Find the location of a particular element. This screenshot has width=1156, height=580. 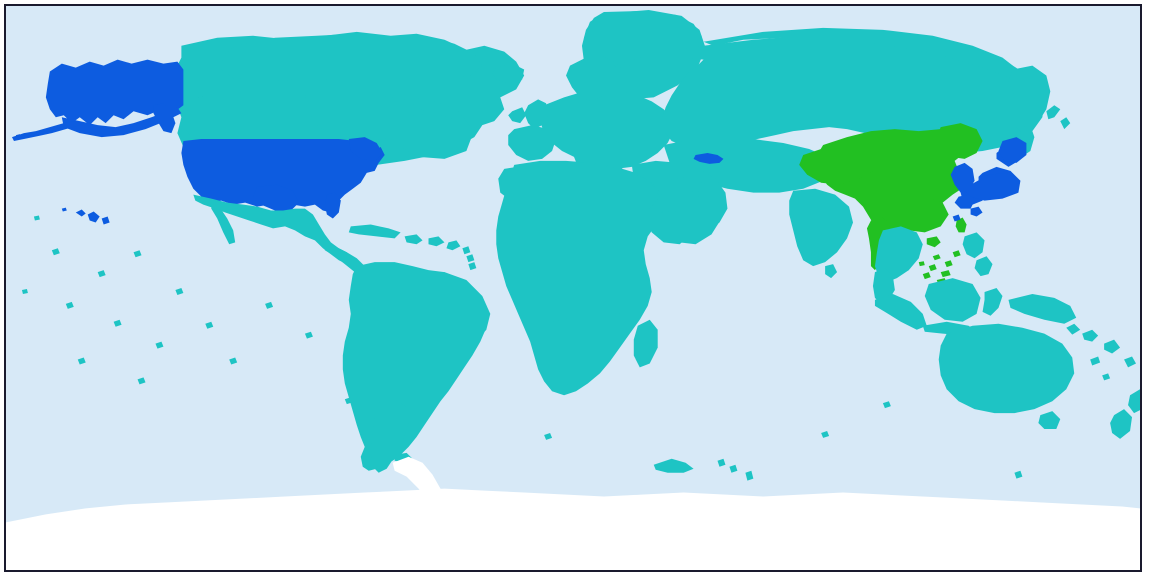

iceland is located at coordinates (508, 73).